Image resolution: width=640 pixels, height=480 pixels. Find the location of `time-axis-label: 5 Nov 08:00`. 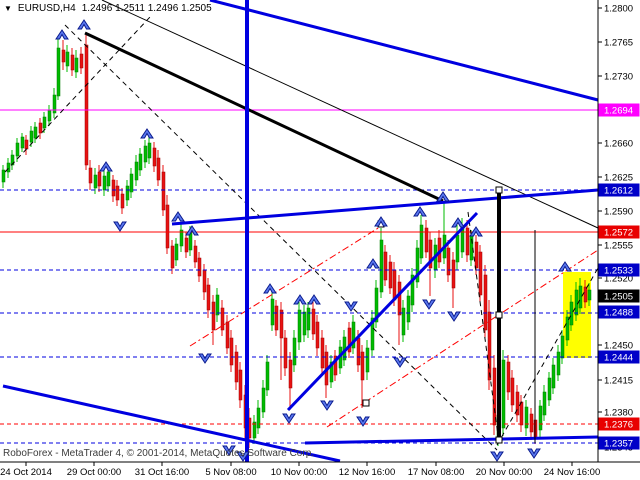

time-axis-label: 5 Nov 08:00 is located at coordinates (230, 472).